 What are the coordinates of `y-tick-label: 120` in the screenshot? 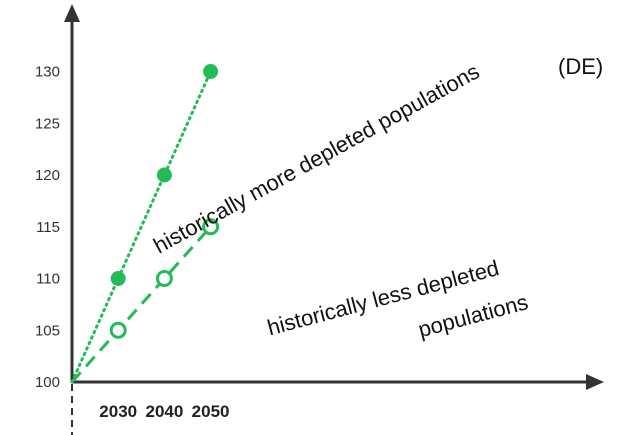 It's located at (47, 175).